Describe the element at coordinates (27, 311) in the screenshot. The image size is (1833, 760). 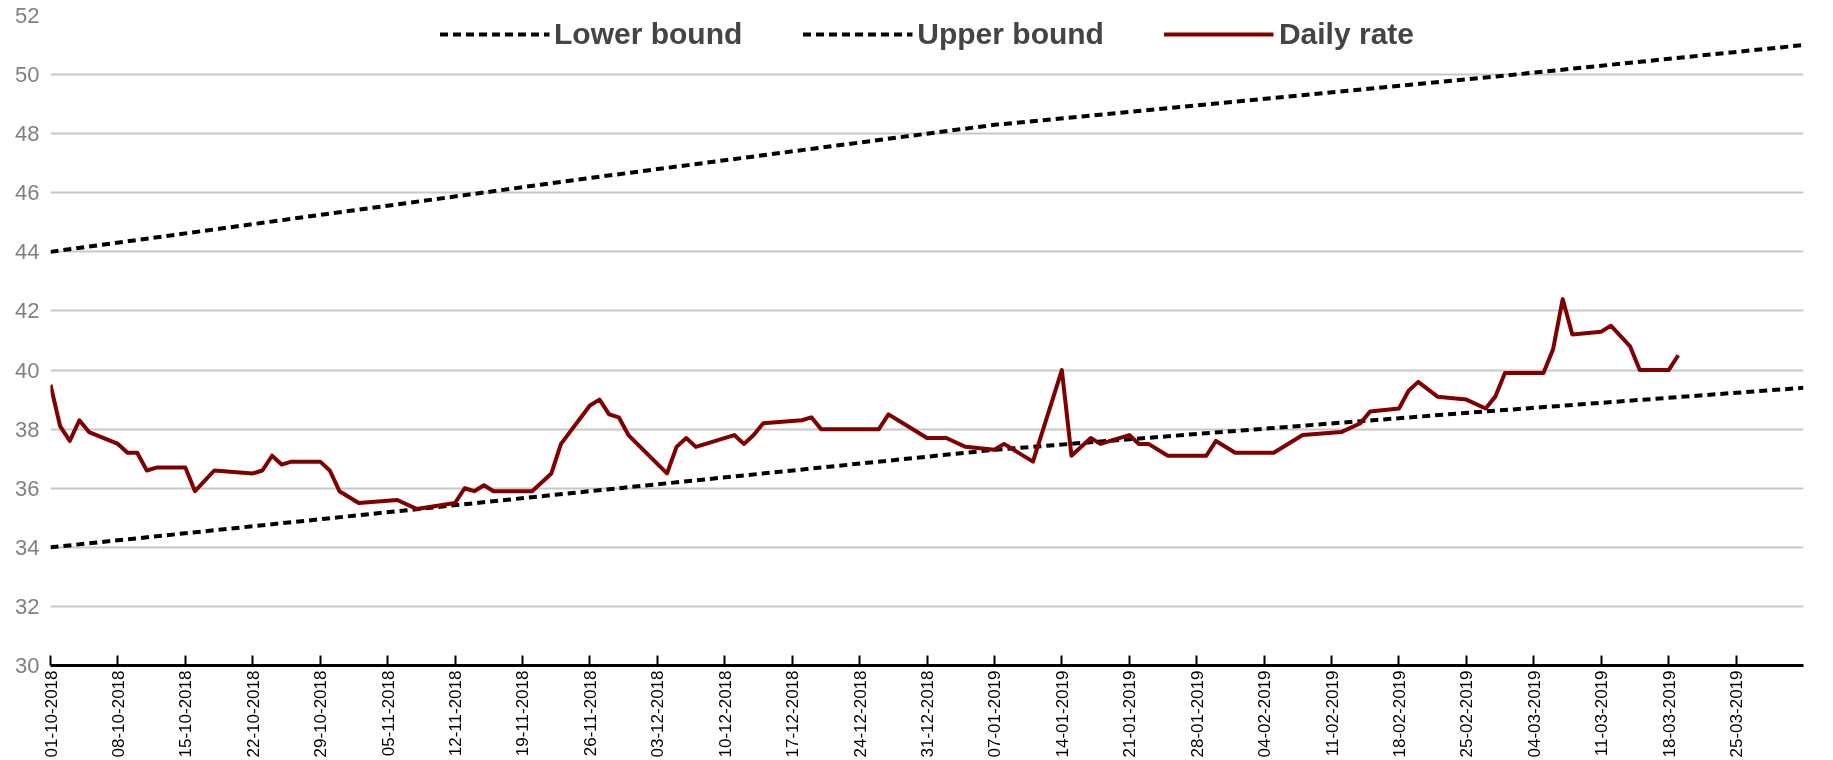
I see `y-tick-label: 42` at that location.